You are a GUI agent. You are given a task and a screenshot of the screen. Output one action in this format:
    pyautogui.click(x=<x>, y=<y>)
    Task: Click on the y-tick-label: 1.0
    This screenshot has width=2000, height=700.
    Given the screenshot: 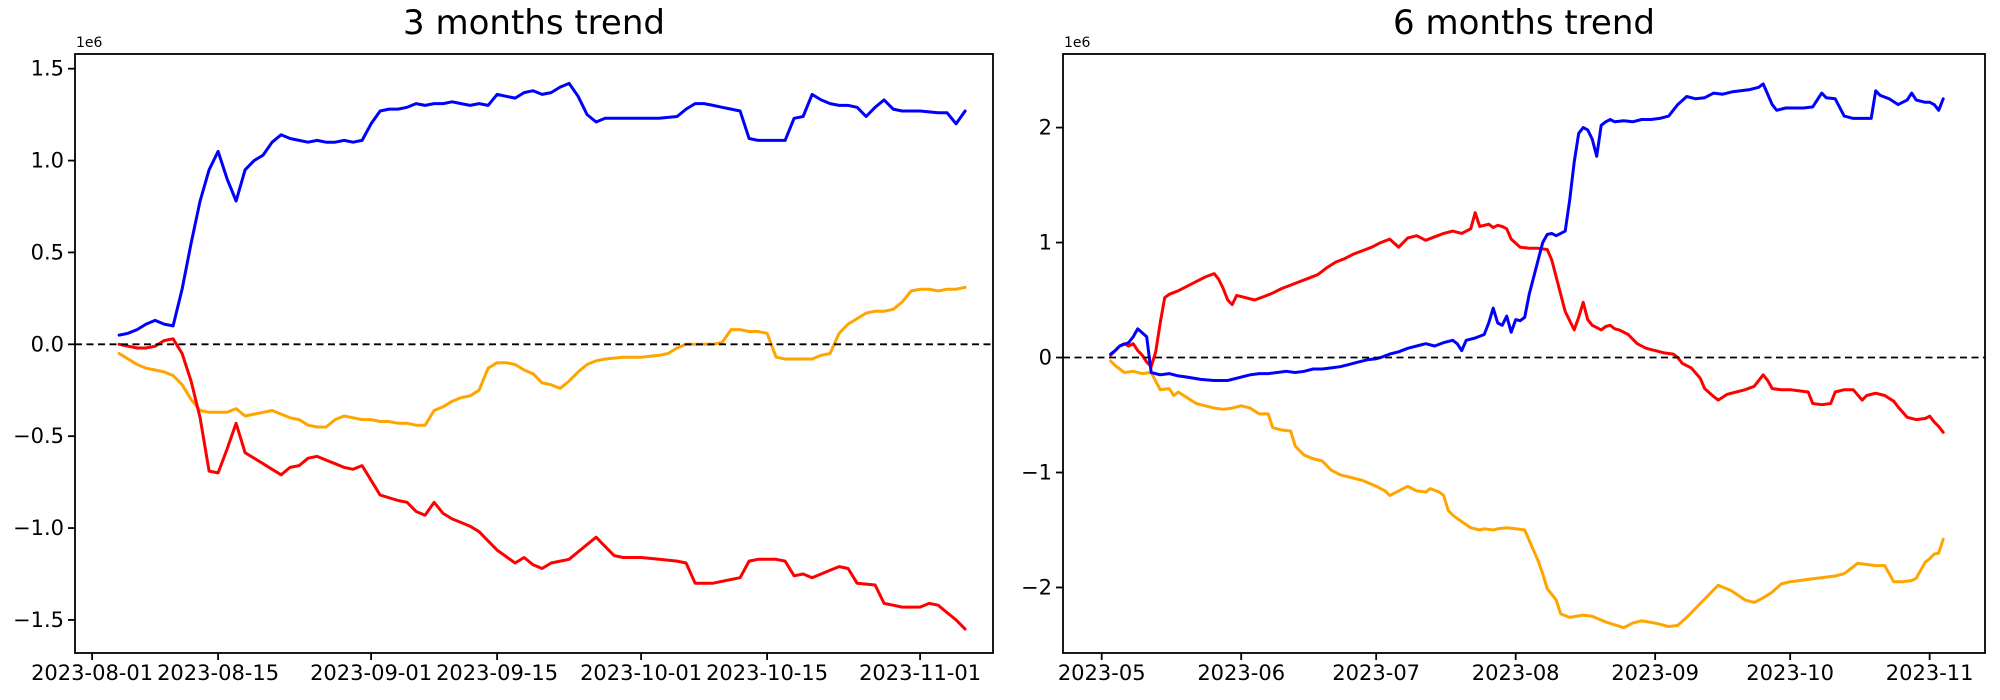 What is the action you would take?
    pyautogui.click(x=47, y=161)
    